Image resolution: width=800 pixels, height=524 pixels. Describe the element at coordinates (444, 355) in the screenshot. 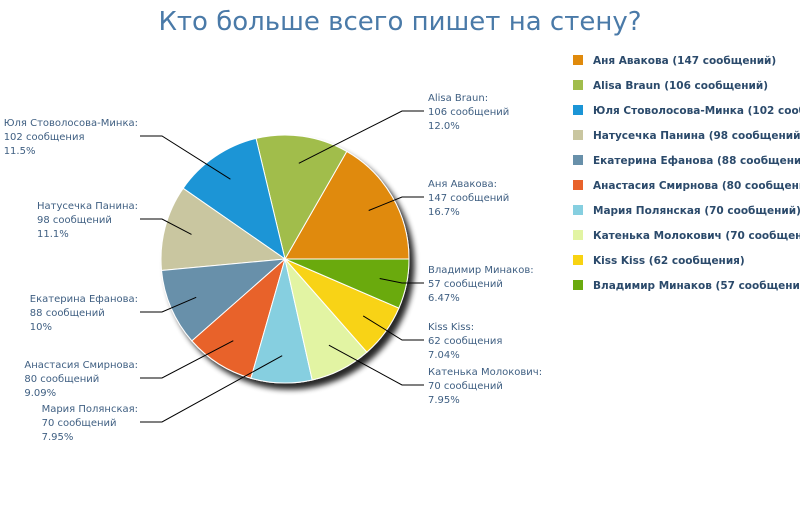

I see `slice-label-9-percent: 7.04%` at that location.